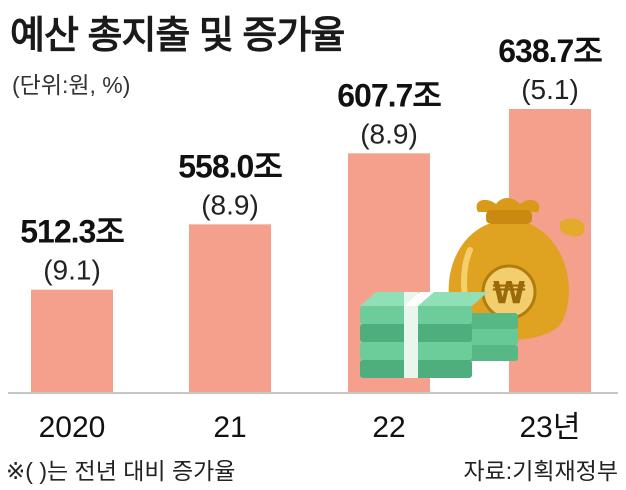  Describe the element at coordinates (550, 51) in the screenshot. I see `value-label: 638.7조` at that location.